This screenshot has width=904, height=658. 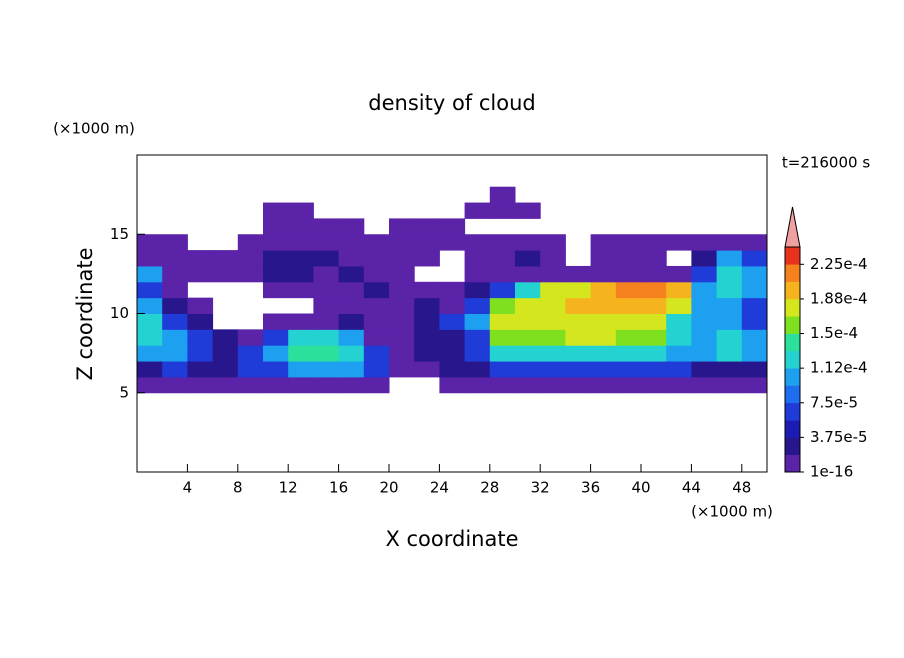 I want to click on x-tick-label: 16, so click(x=338, y=488).